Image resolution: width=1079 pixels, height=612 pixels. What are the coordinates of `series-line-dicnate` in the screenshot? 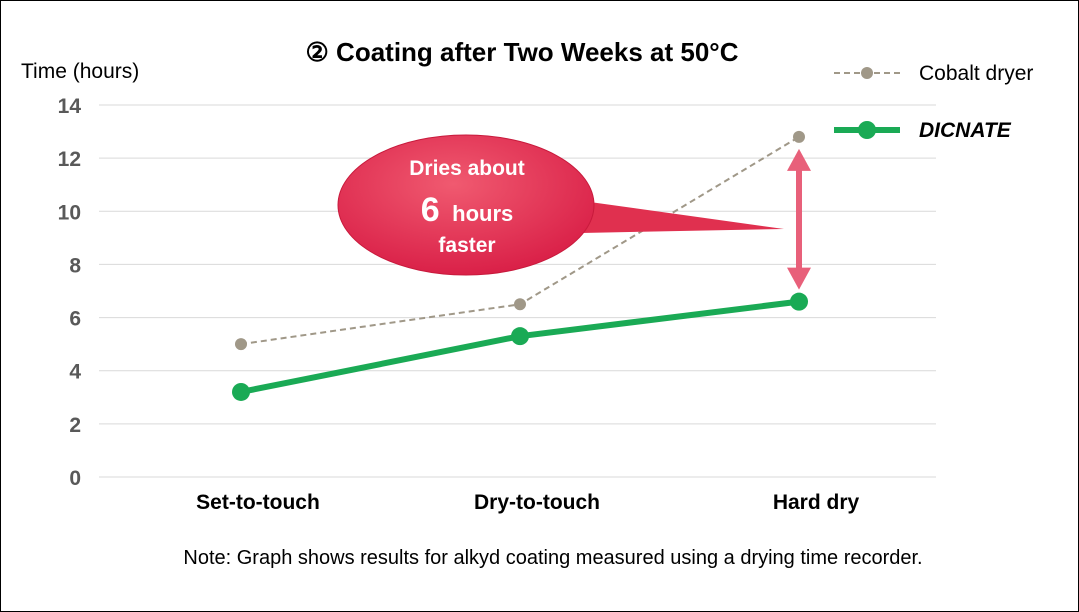 It's located at (520, 346).